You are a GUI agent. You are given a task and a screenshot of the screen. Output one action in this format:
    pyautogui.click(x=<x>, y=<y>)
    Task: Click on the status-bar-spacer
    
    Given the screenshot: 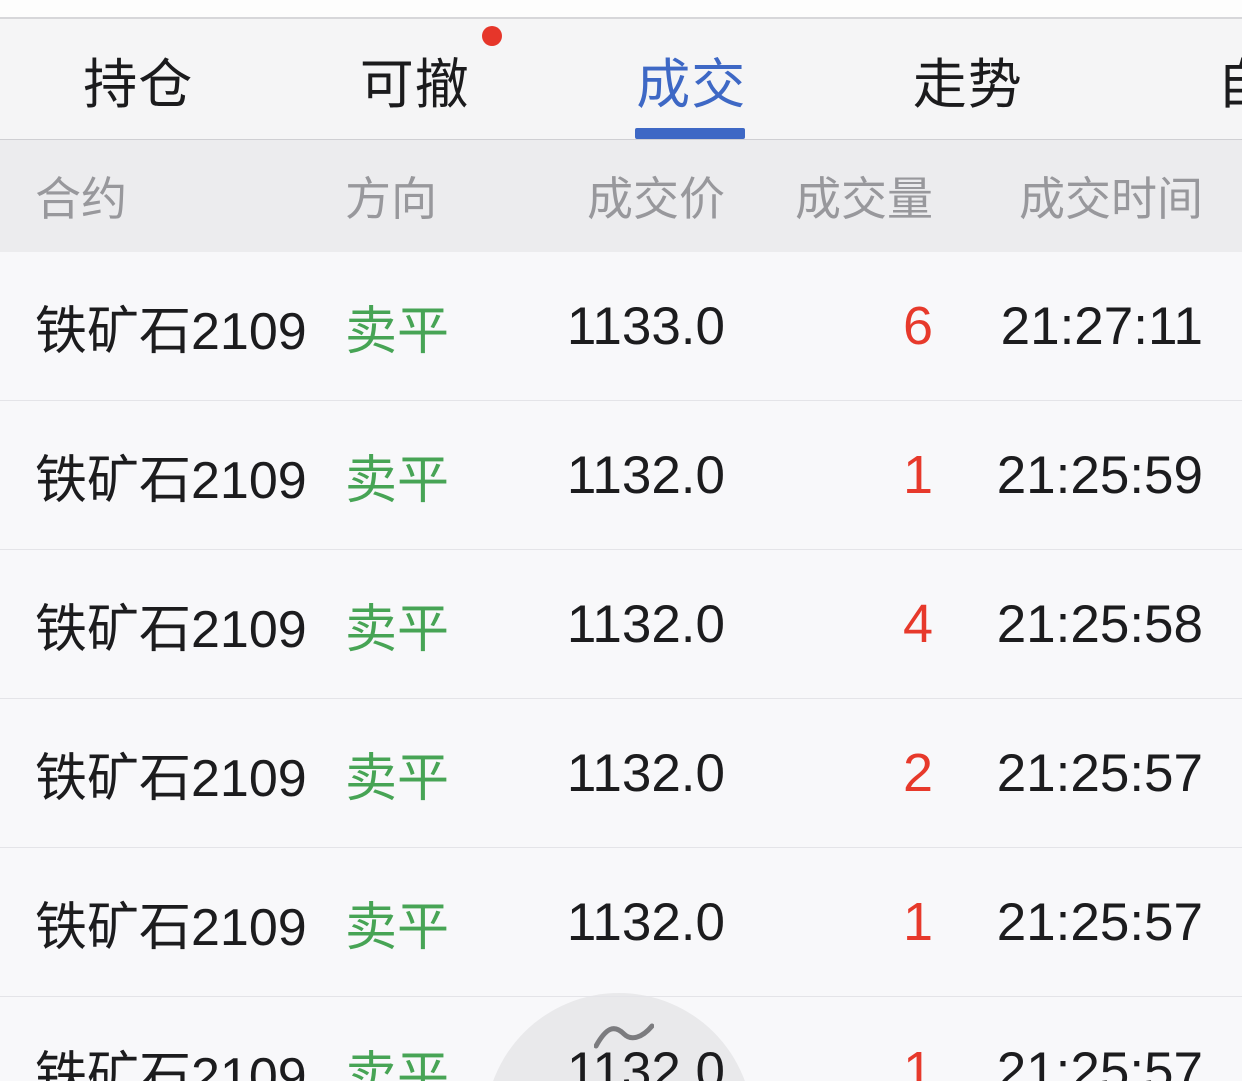 What is the action you would take?
    pyautogui.click(x=621, y=9)
    